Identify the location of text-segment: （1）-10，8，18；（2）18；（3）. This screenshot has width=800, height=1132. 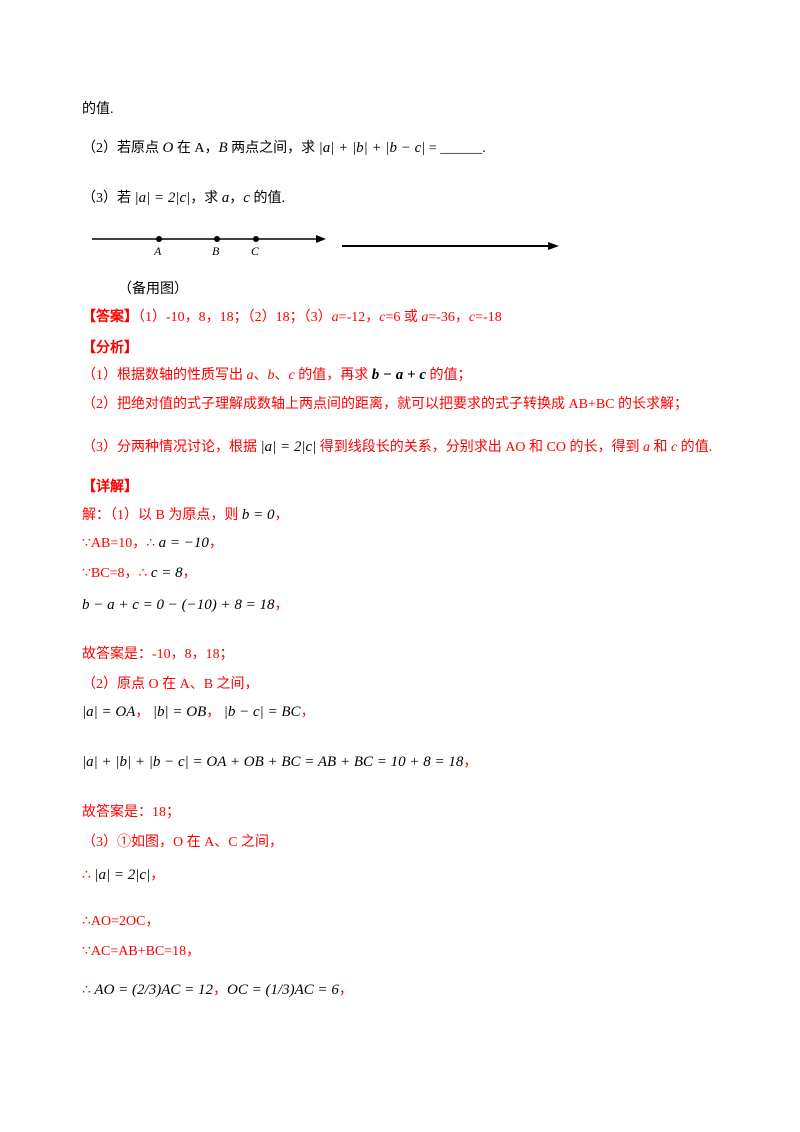
(235, 317).